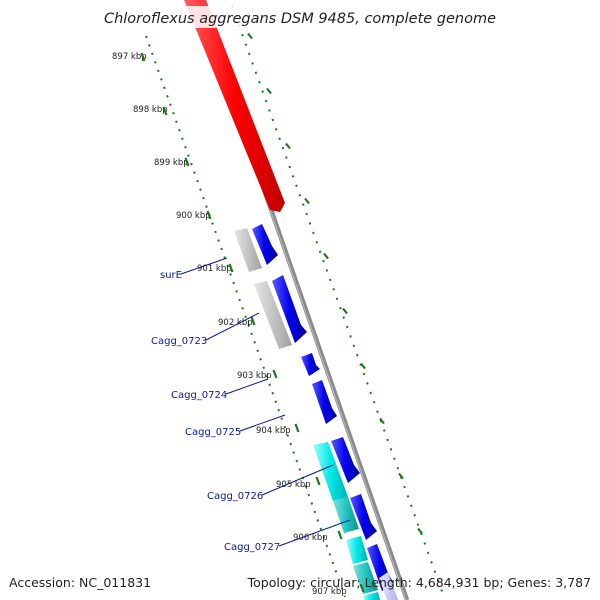  I want to click on tick-label: 906 kbp, so click(310, 538).